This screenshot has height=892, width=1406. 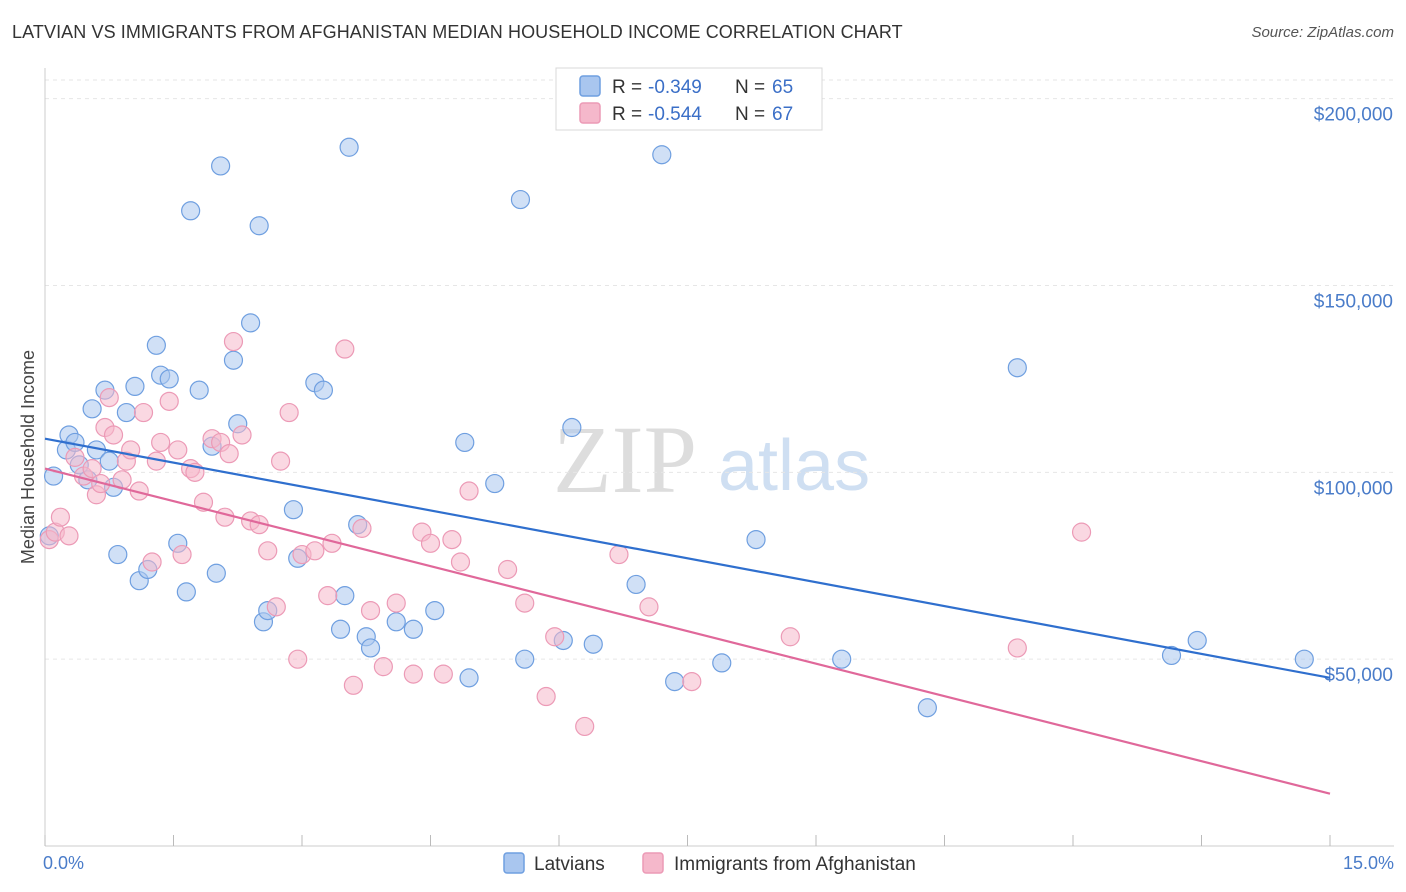 I want to click on legend-r-value-afghanistan: -0.544, so click(x=675, y=114).